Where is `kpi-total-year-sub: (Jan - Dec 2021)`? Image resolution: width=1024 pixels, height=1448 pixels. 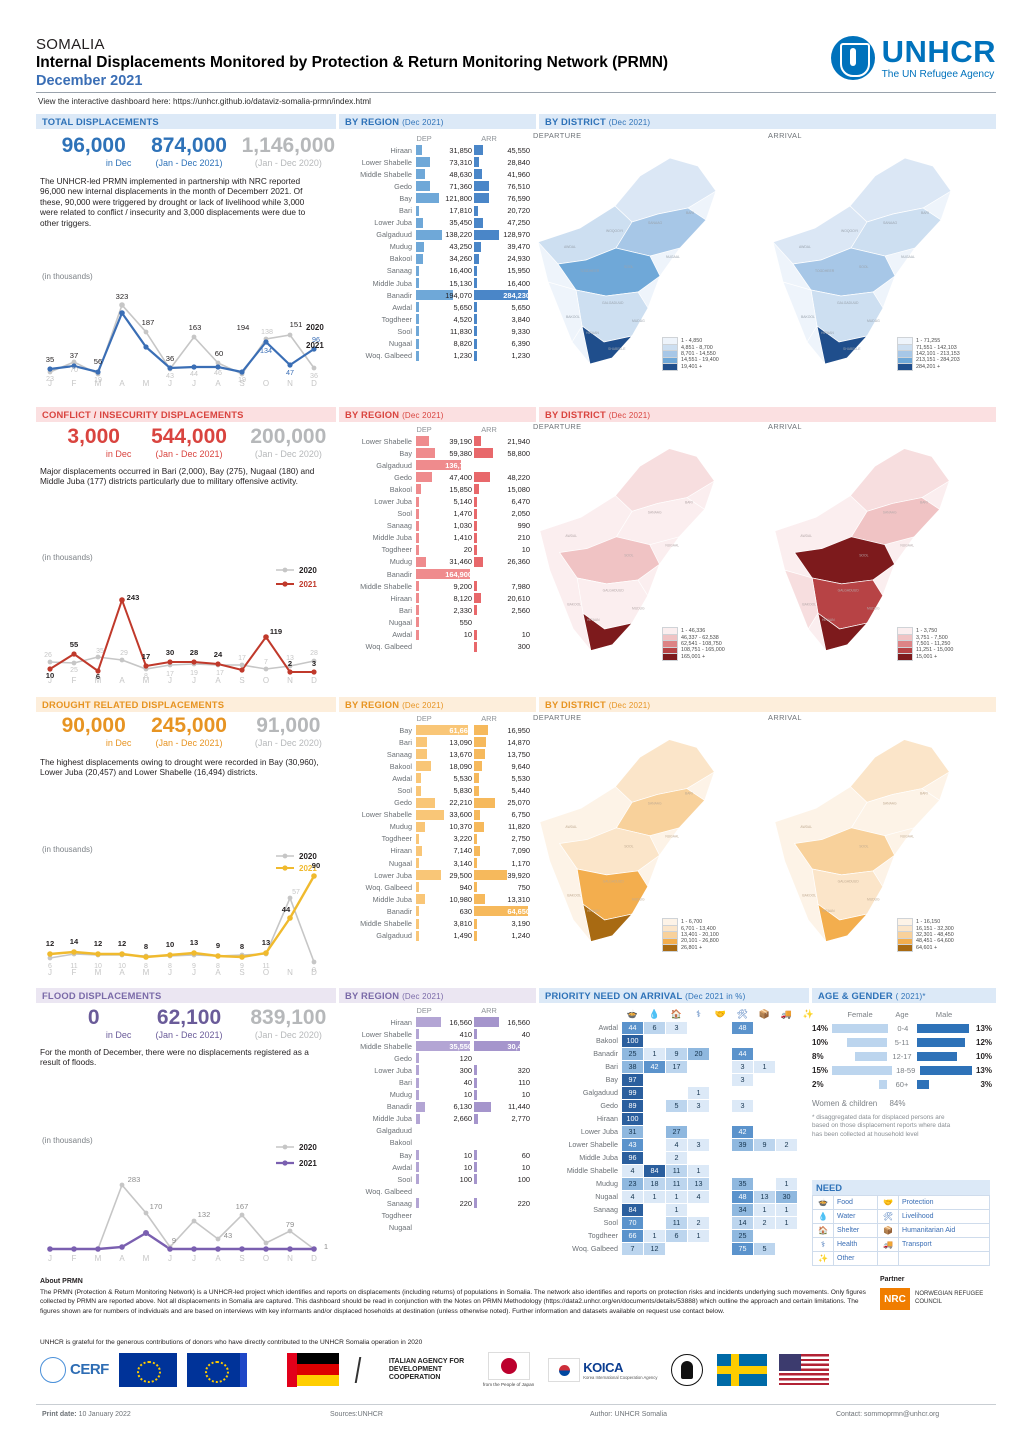
kpi-total-year-sub: (Jan - Dec 2021) is located at coordinates (189, 163).